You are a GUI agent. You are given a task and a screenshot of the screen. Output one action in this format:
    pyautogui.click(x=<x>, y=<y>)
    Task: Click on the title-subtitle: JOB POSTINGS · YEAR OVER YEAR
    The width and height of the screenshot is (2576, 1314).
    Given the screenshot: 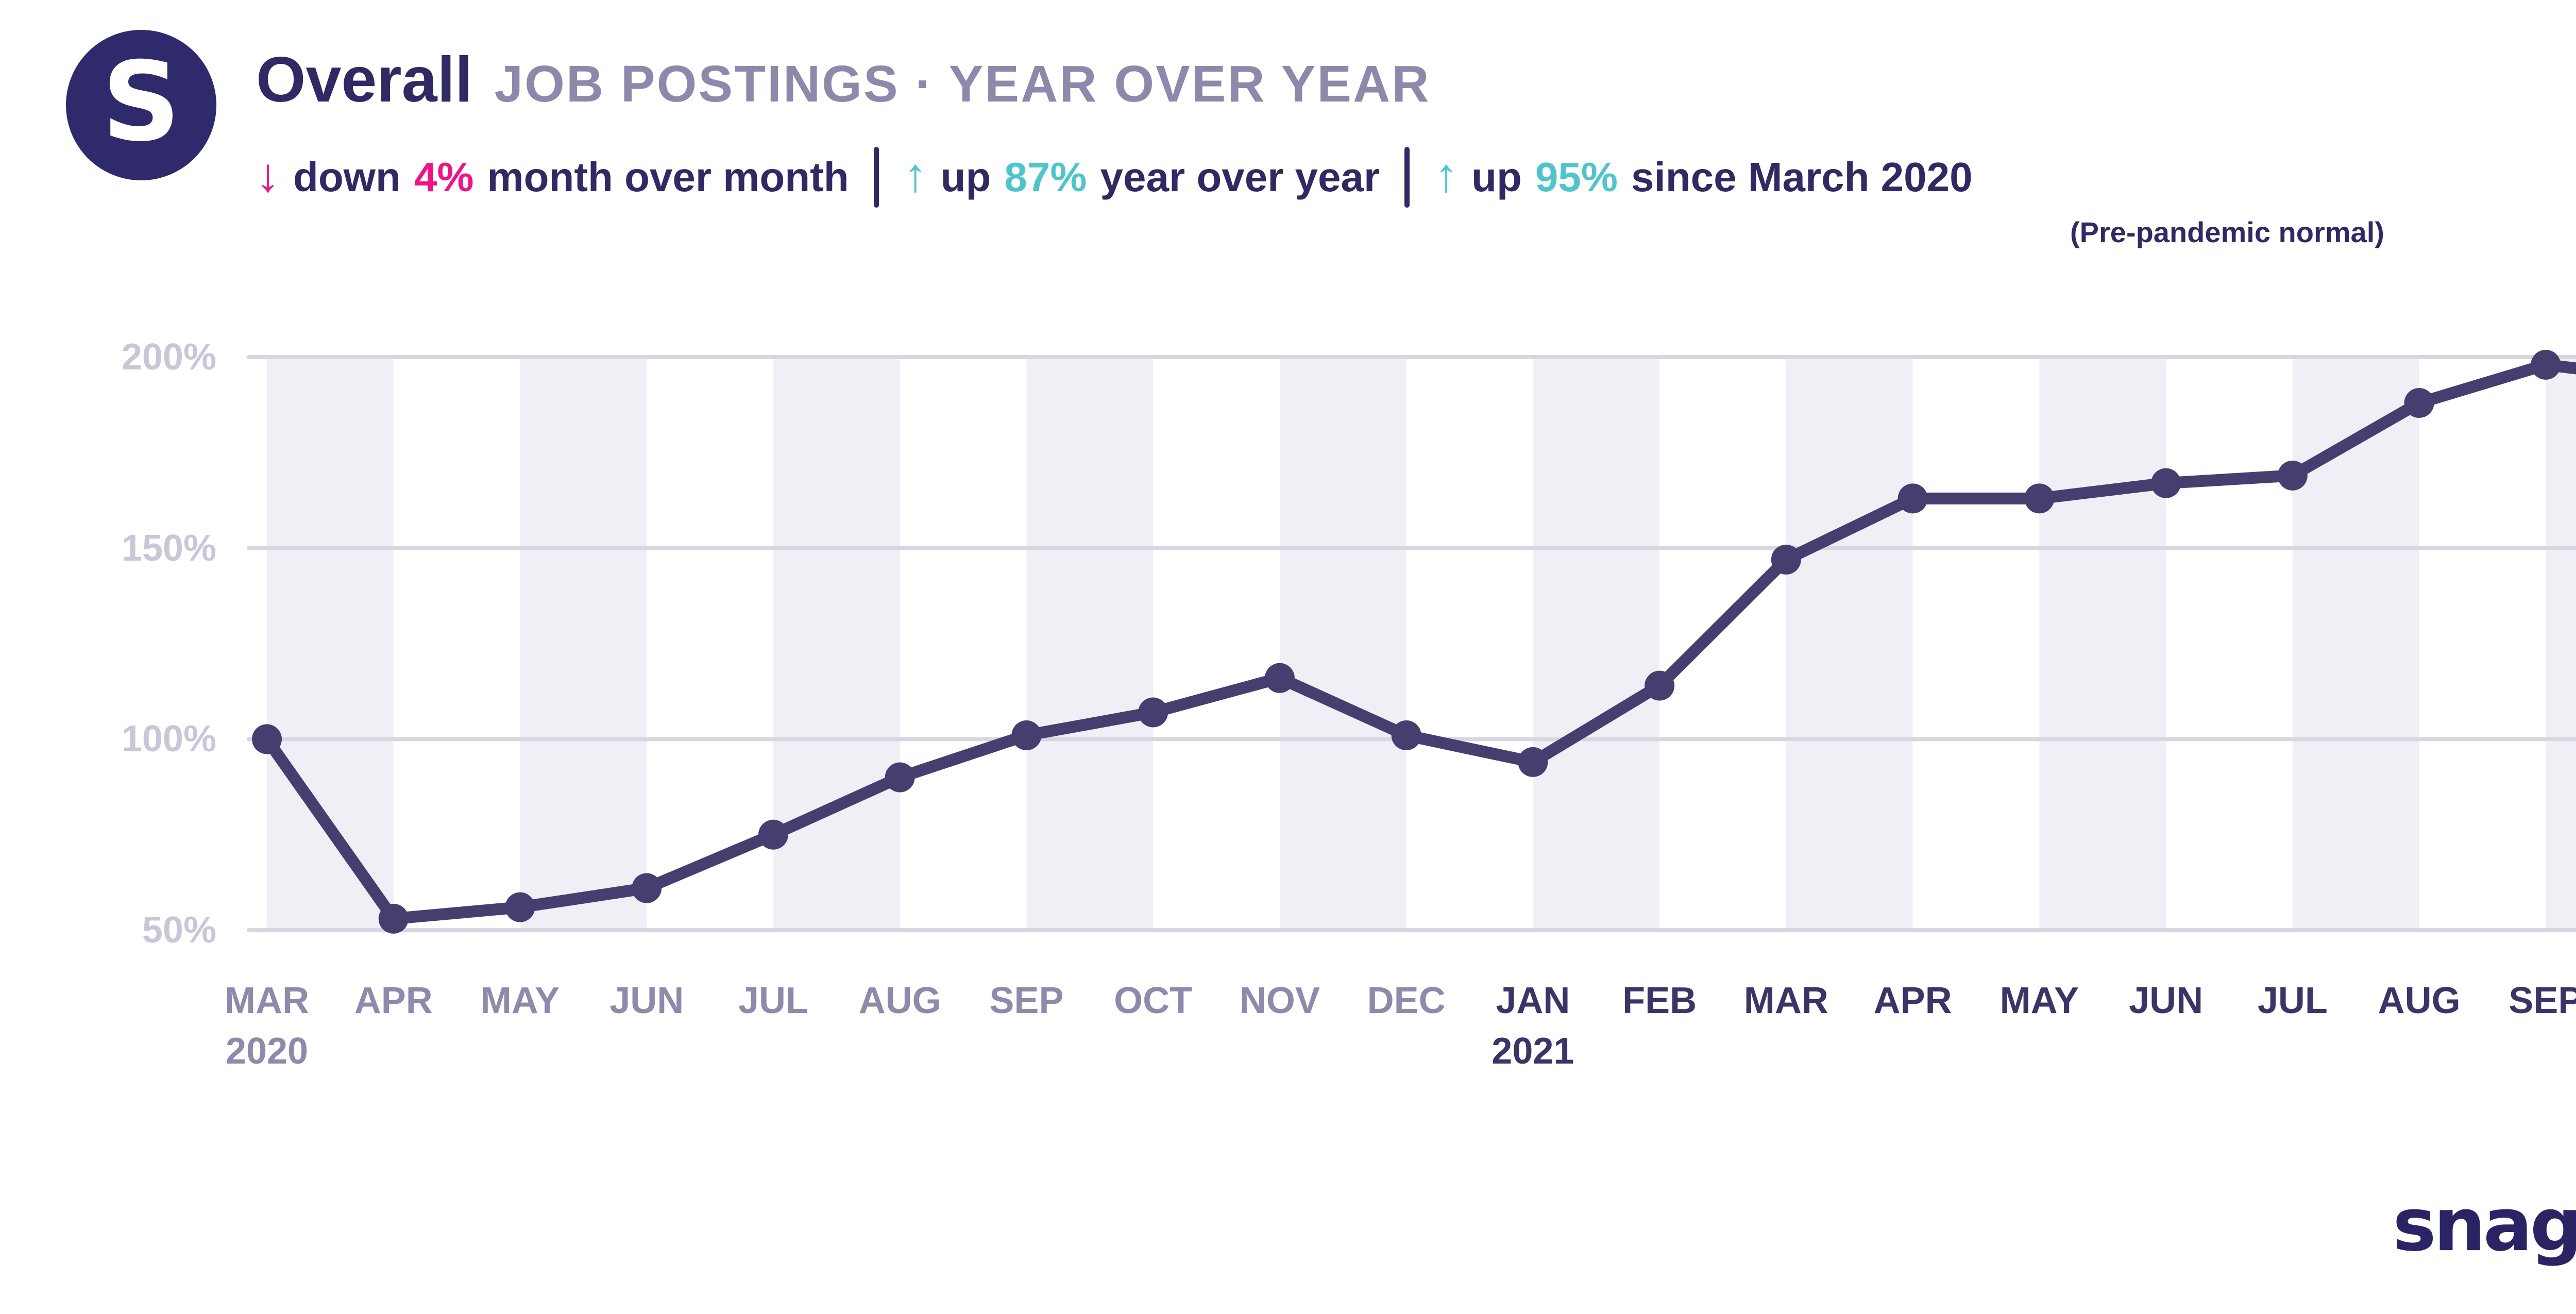 What is the action you would take?
    pyautogui.click(x=962, y=84)
    